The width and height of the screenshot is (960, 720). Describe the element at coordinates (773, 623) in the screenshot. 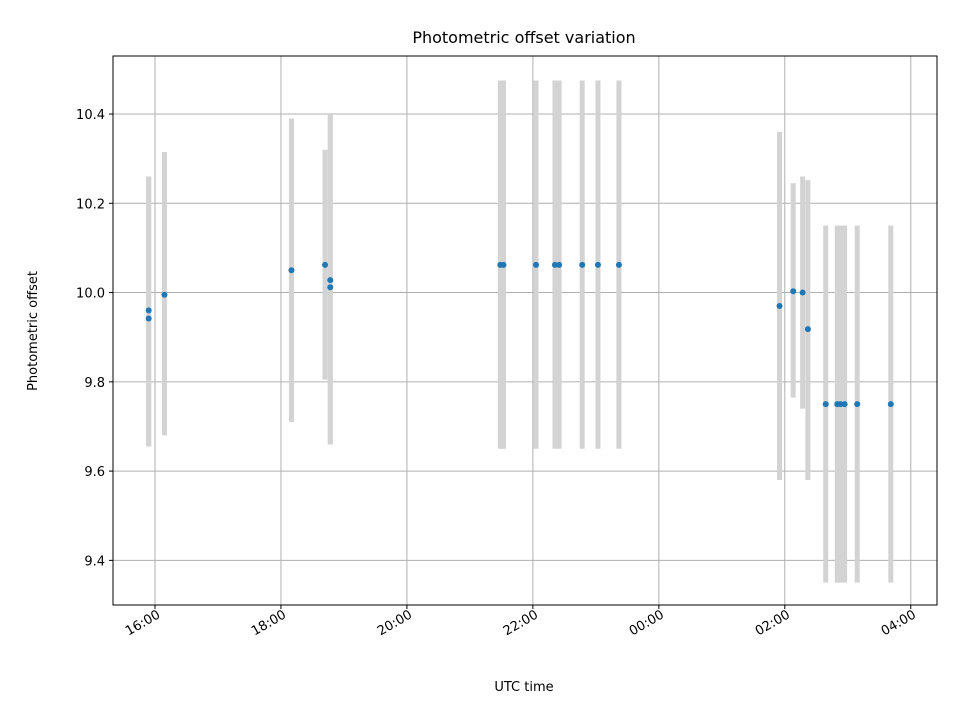

I see `x-tick-label: 02:00` at that location.